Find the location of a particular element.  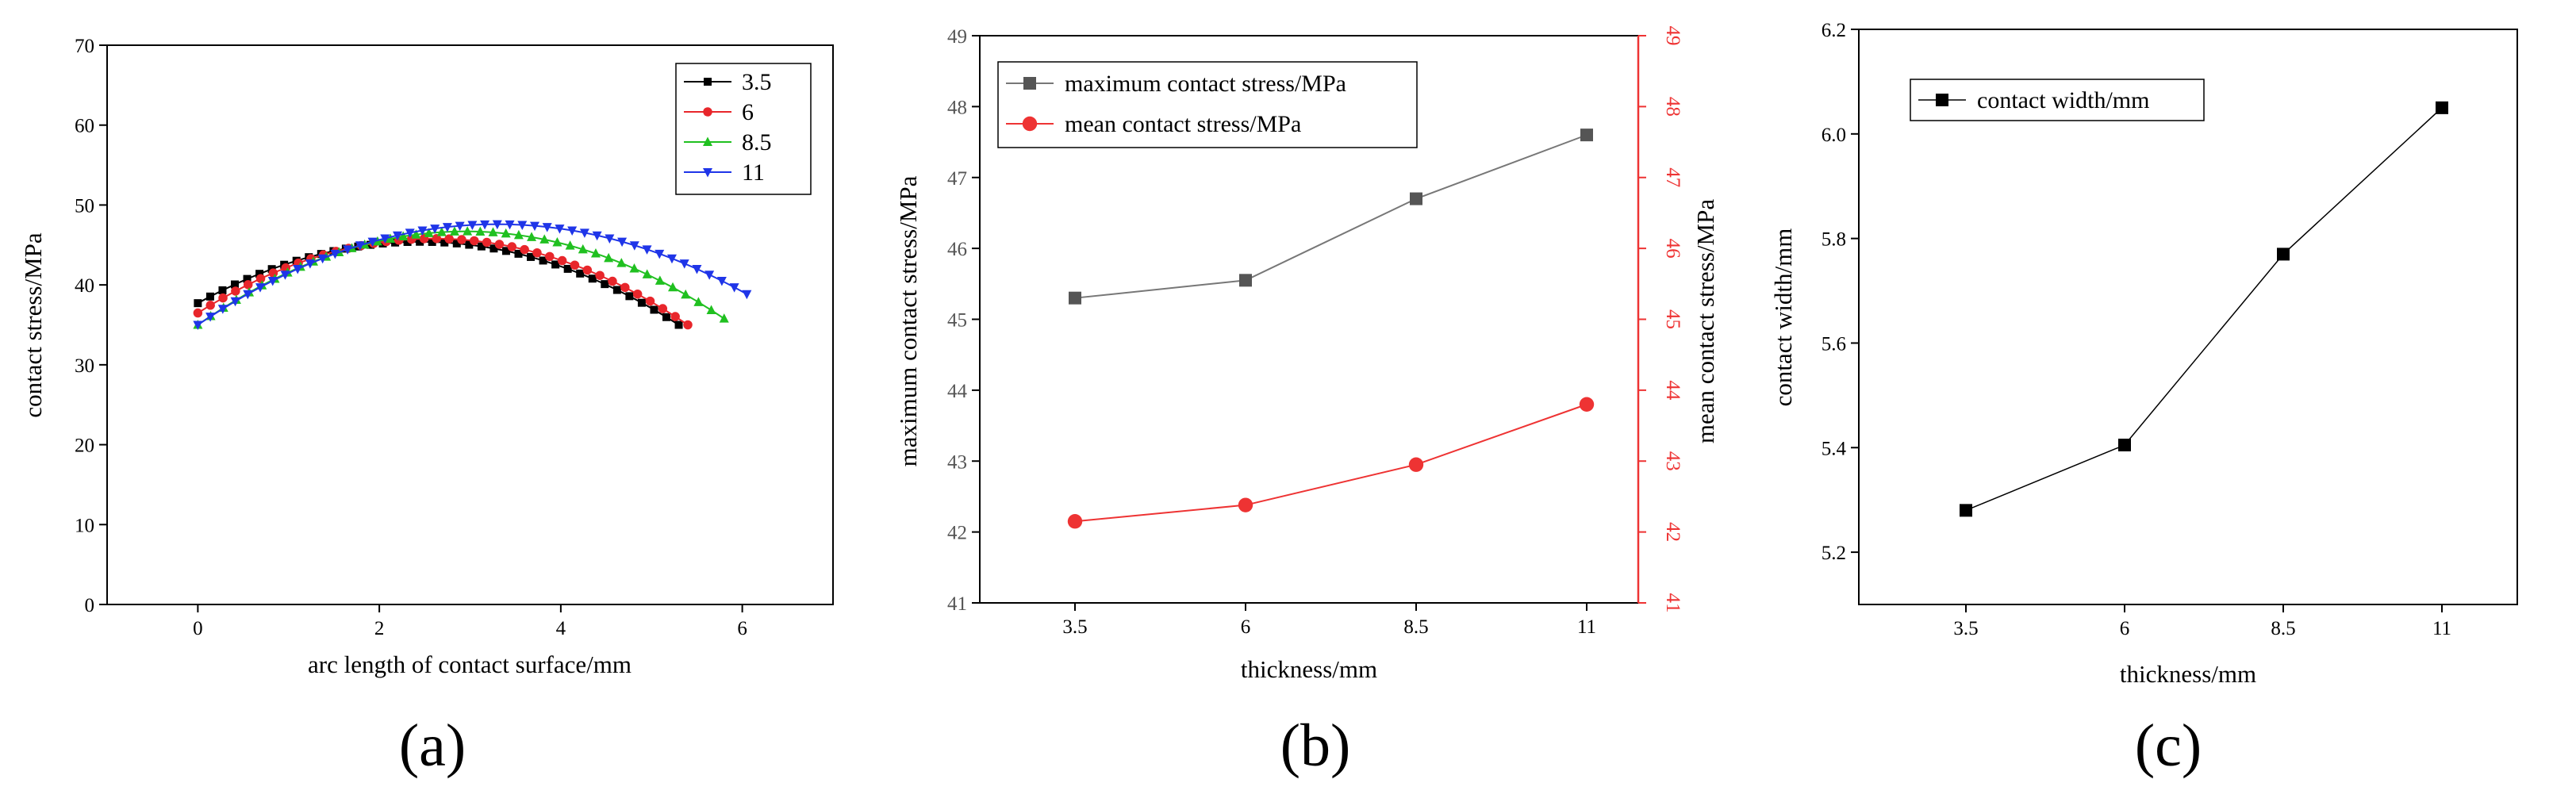

chart-b-x-tick-label: 6 is located at coordinates (1246, 627).